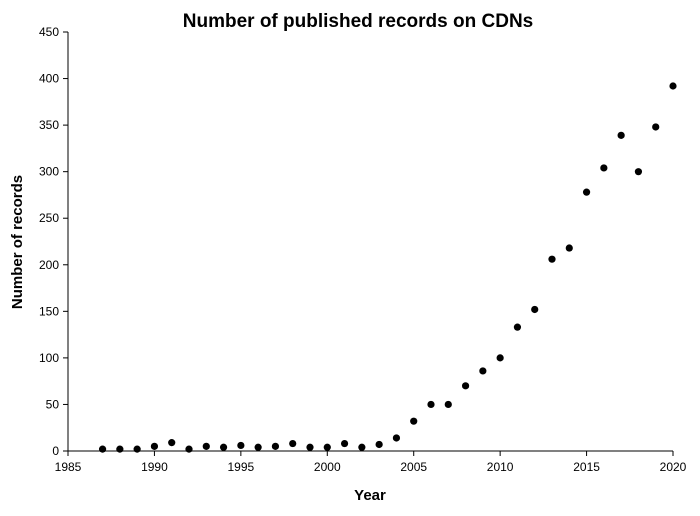 The width and height of the screenshot is (700, 516). What do you see at coordinates (241, 467) in the screenshot?
I see `x-tick-label: 1995` at bounding box center [241, 467].